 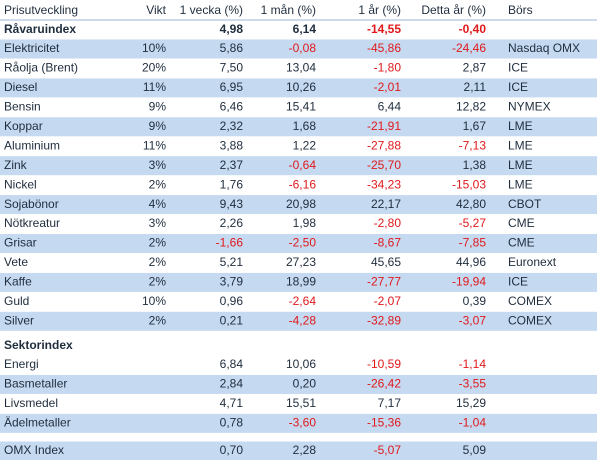 I want to click on cell-week: 5,21, so click(x=232, y=262).